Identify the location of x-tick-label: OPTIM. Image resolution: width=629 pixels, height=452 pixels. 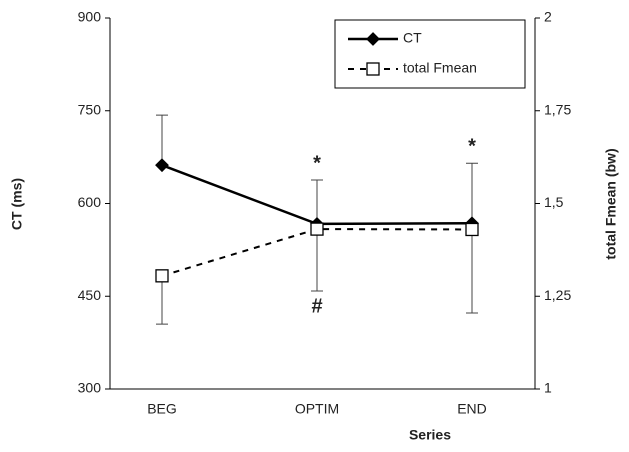
(317, 409).